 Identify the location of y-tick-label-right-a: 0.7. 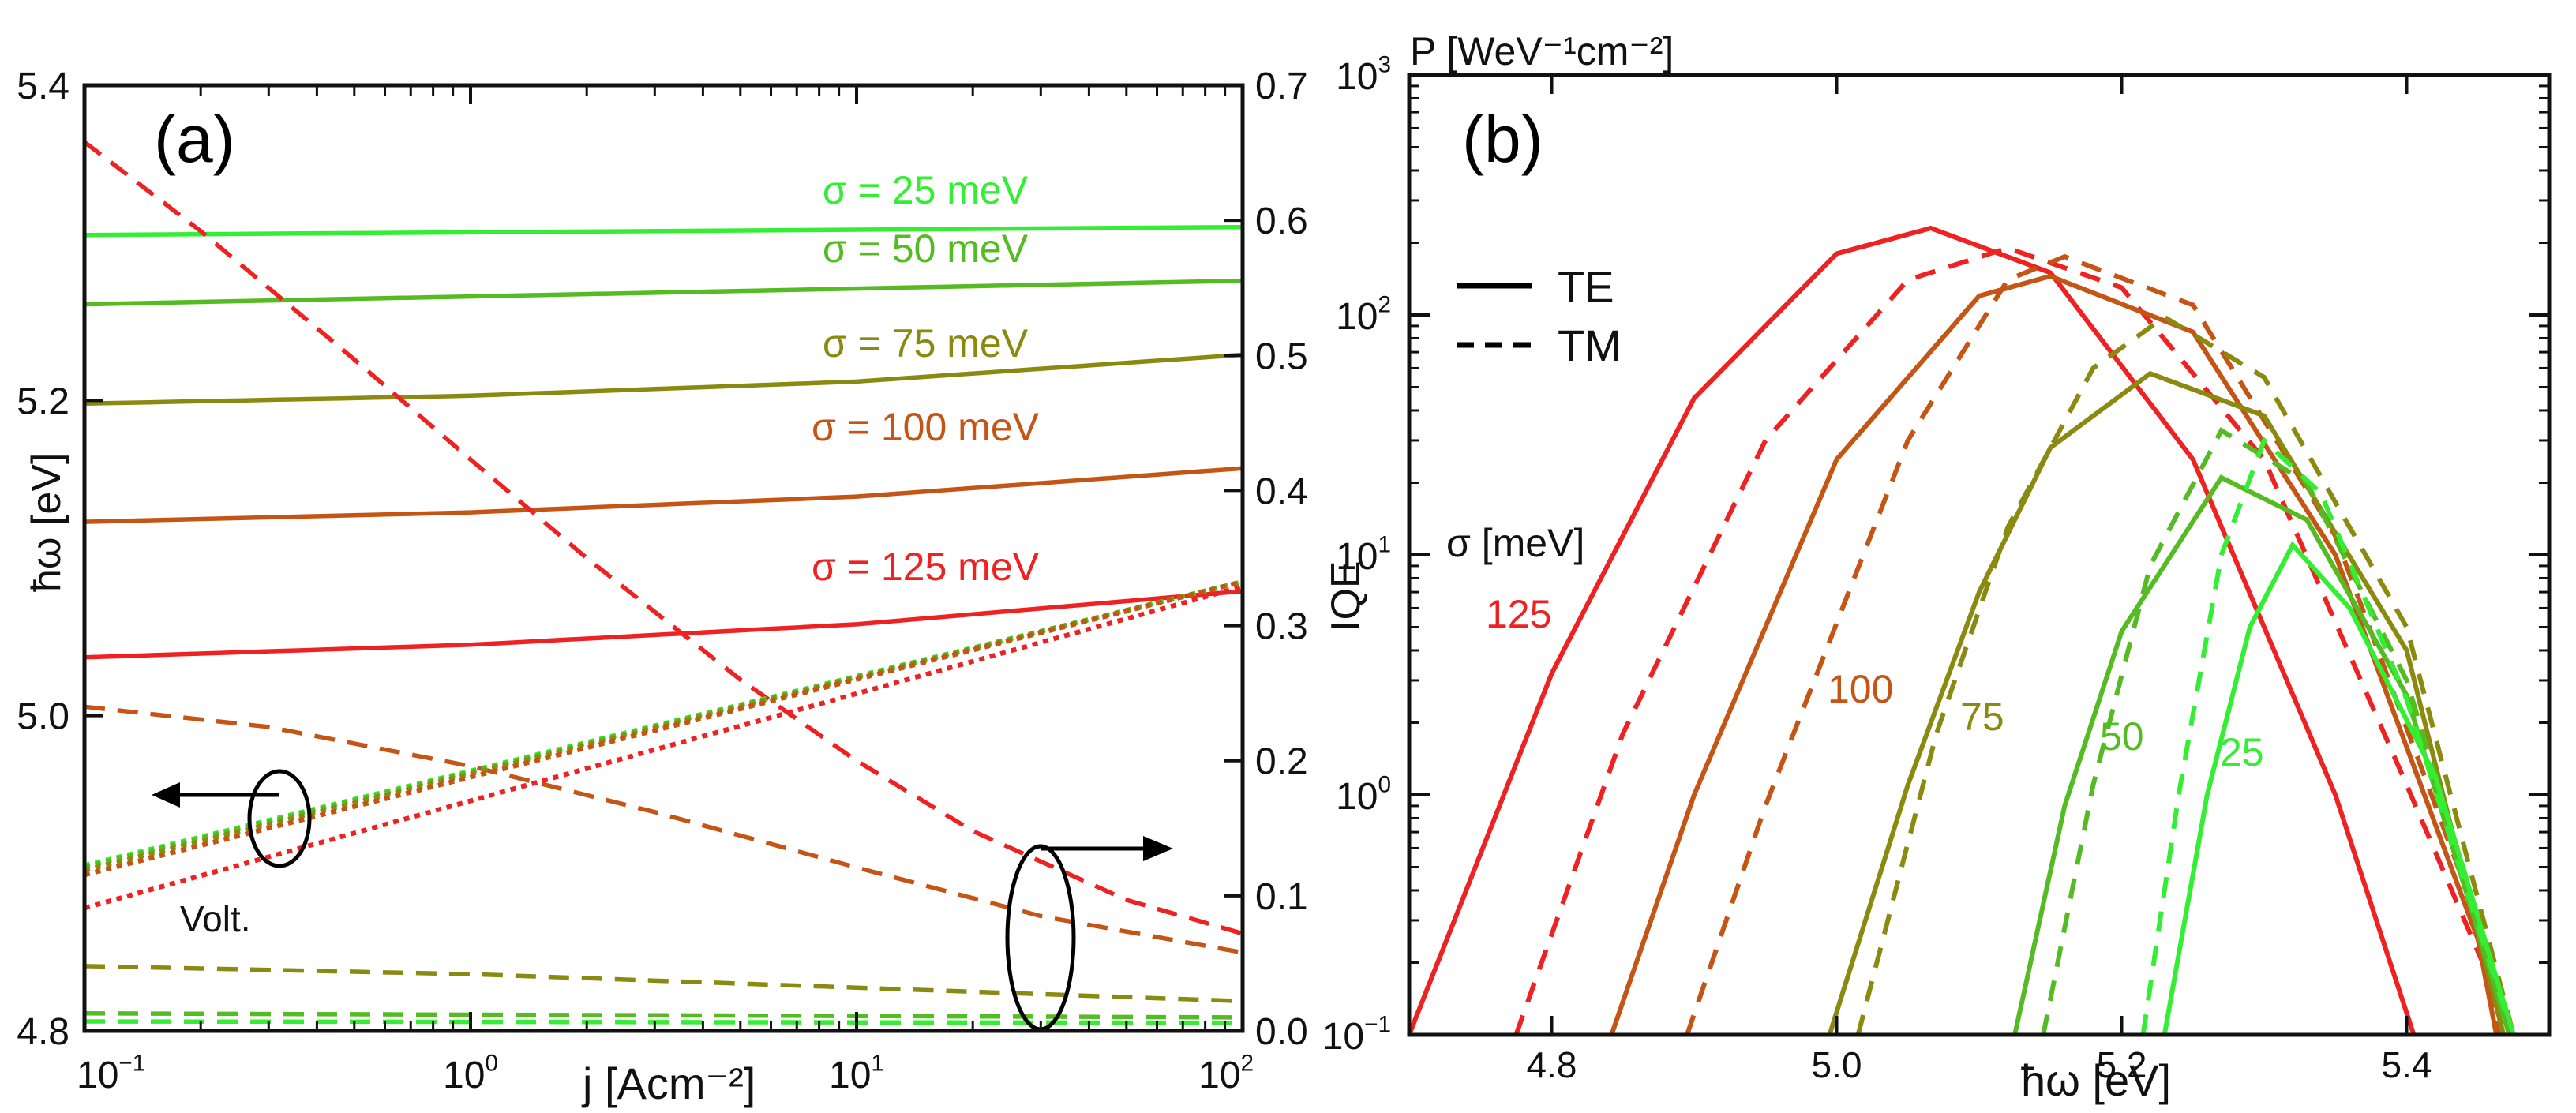
(1281, 86).